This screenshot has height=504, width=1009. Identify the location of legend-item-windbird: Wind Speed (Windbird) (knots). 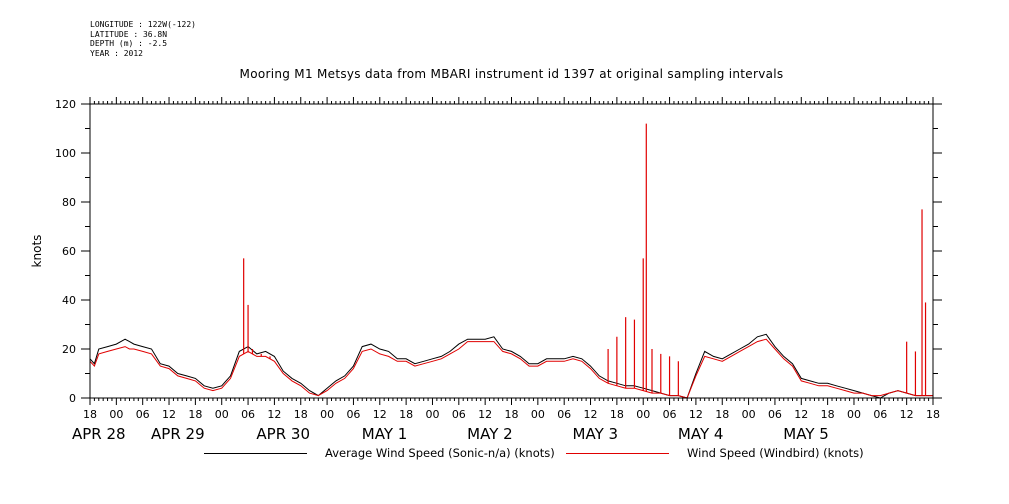
(715, 453).